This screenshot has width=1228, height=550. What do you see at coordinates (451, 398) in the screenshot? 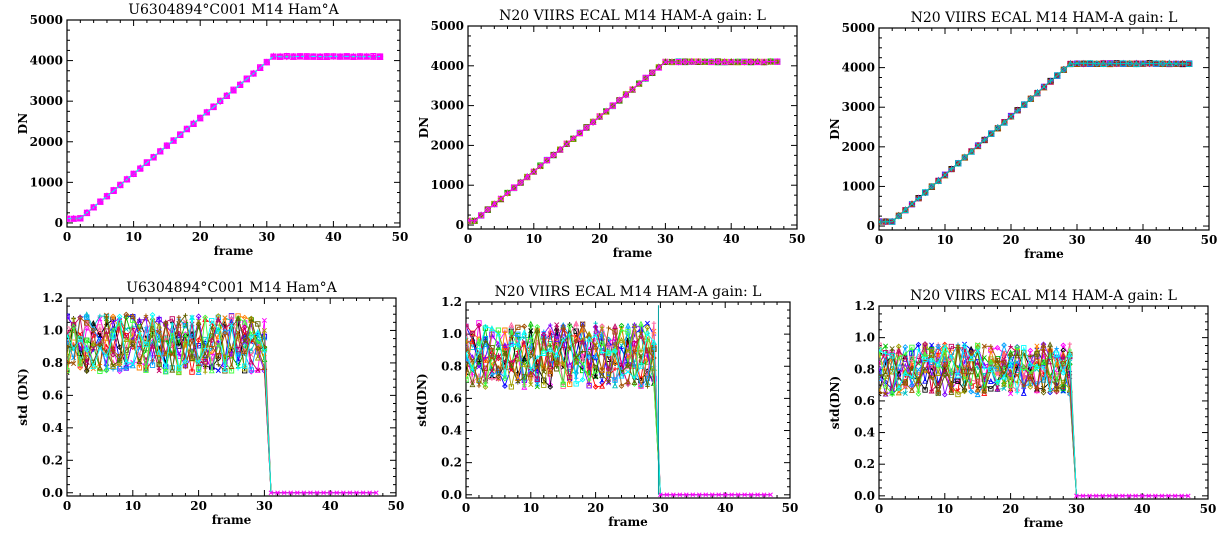
I see `y-tick-label: 0.6` at bounding box center [451, 398].